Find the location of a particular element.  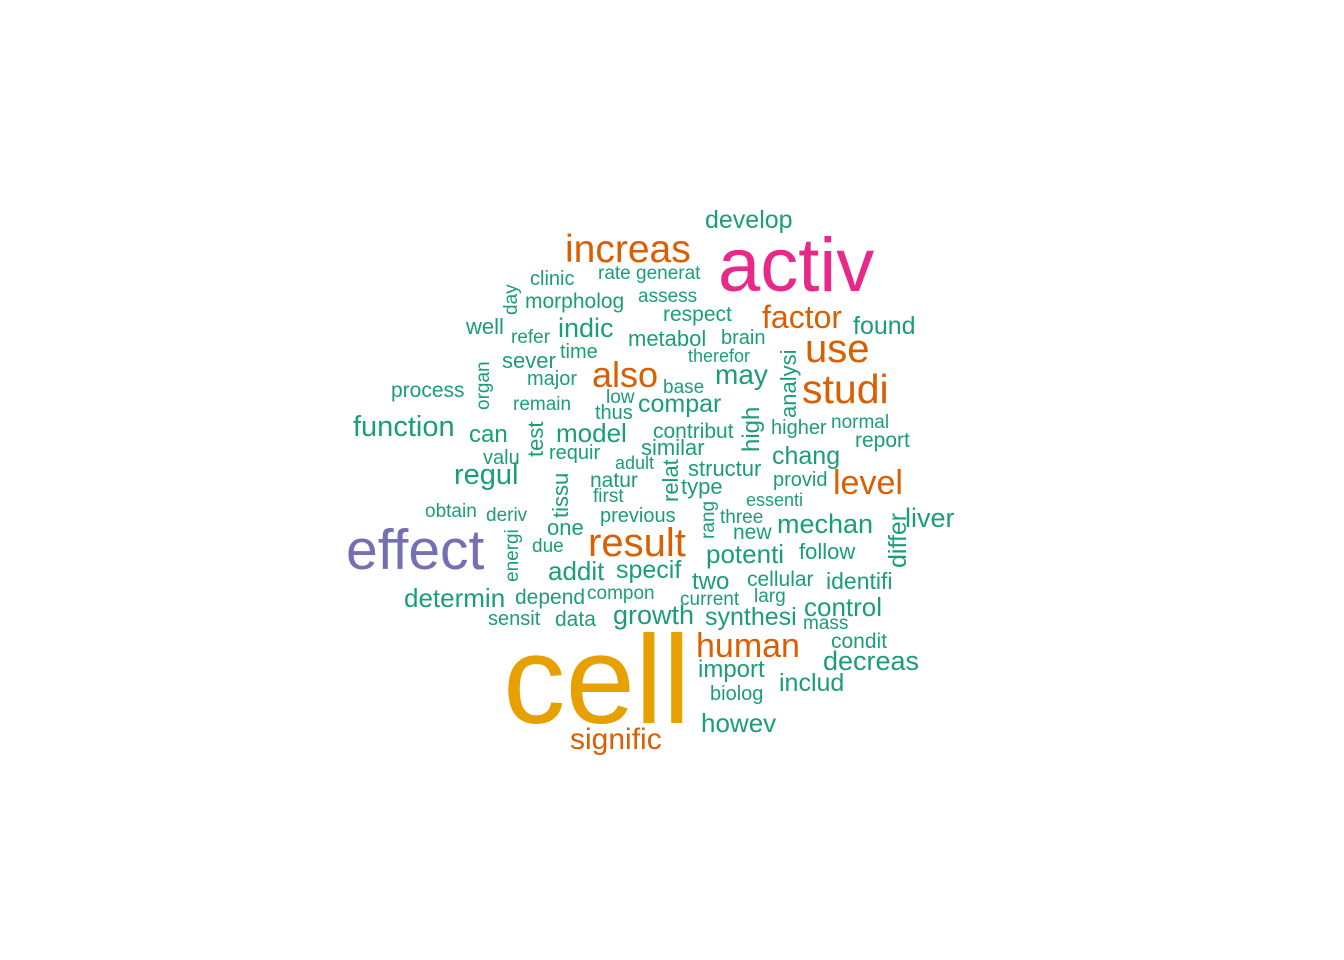

word-develop: develop is located at coordinates (749, 220).